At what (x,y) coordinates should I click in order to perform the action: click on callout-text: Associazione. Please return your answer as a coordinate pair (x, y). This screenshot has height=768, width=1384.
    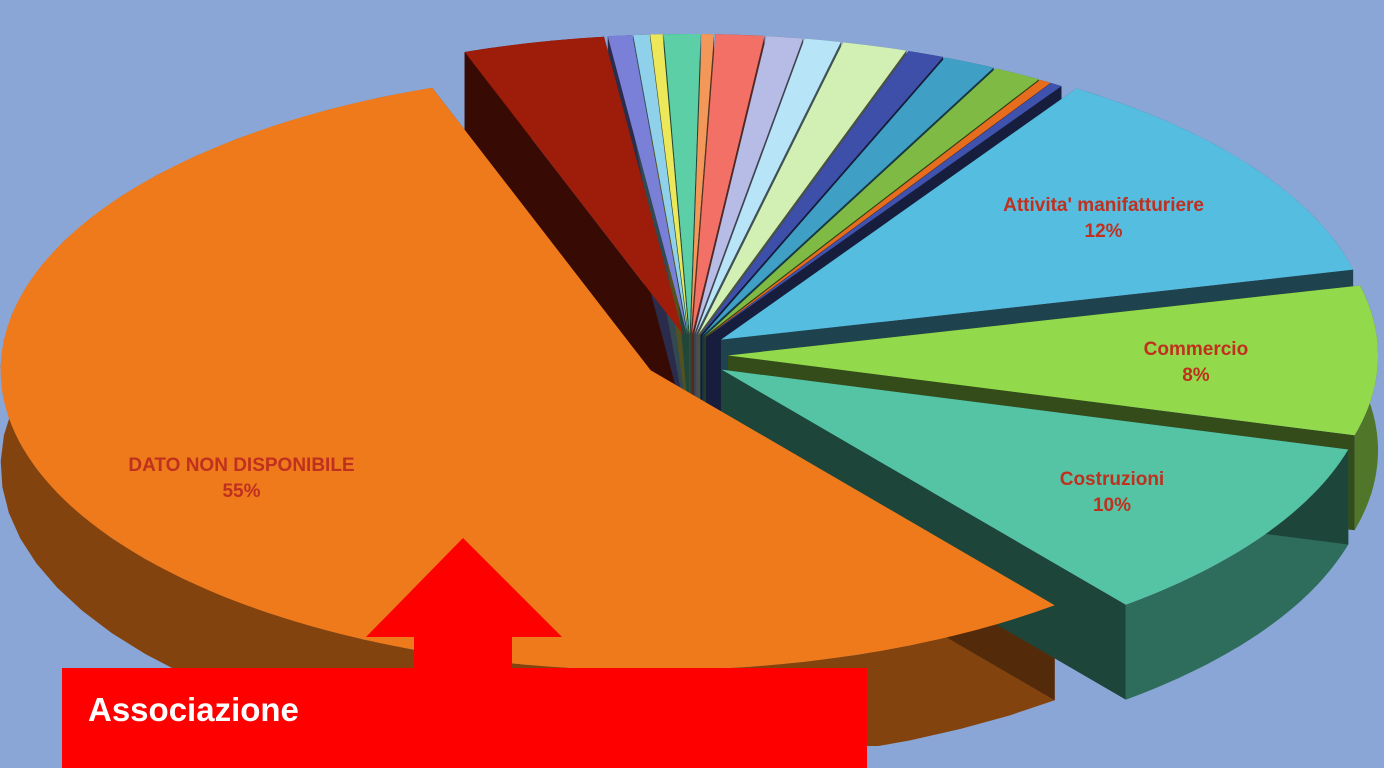
    Looking at the image, I should click on (193, 710).